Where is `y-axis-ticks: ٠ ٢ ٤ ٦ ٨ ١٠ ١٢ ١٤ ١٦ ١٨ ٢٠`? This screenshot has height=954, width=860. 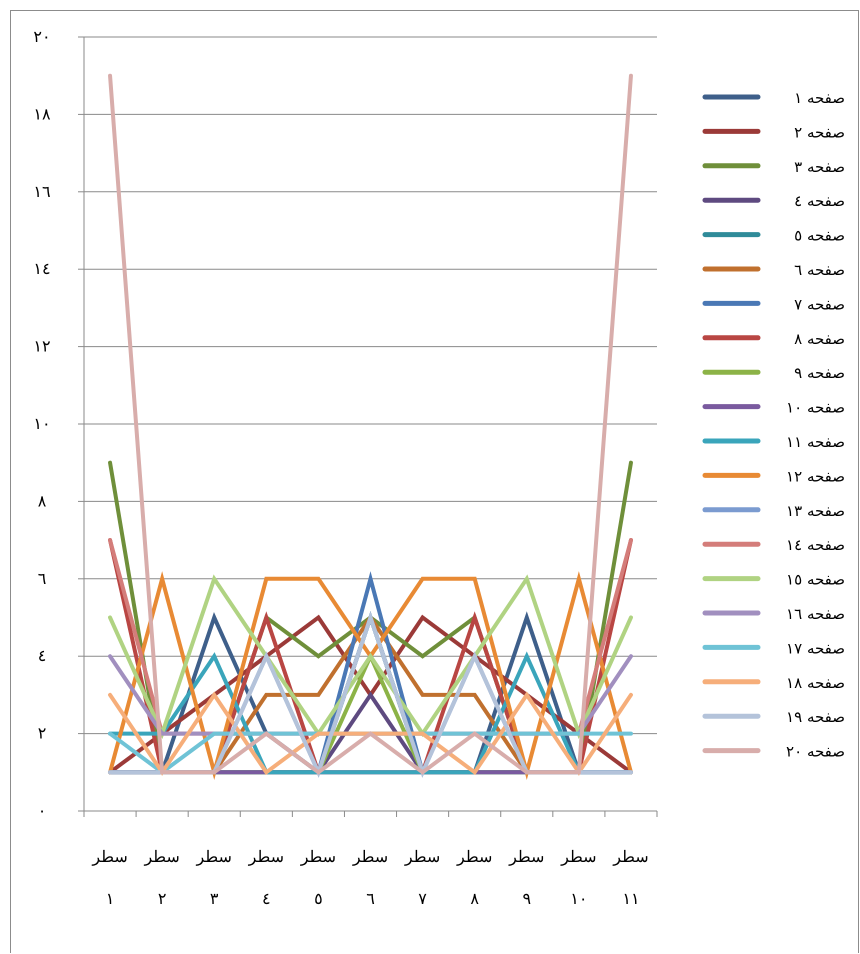
y-axis-ticks: ٠ ٢ ٤ ٦ ٨ ١٠ ١٢ ١٤ ١٦ ١٨ ٢٠ is located at coordinates (42, 423).